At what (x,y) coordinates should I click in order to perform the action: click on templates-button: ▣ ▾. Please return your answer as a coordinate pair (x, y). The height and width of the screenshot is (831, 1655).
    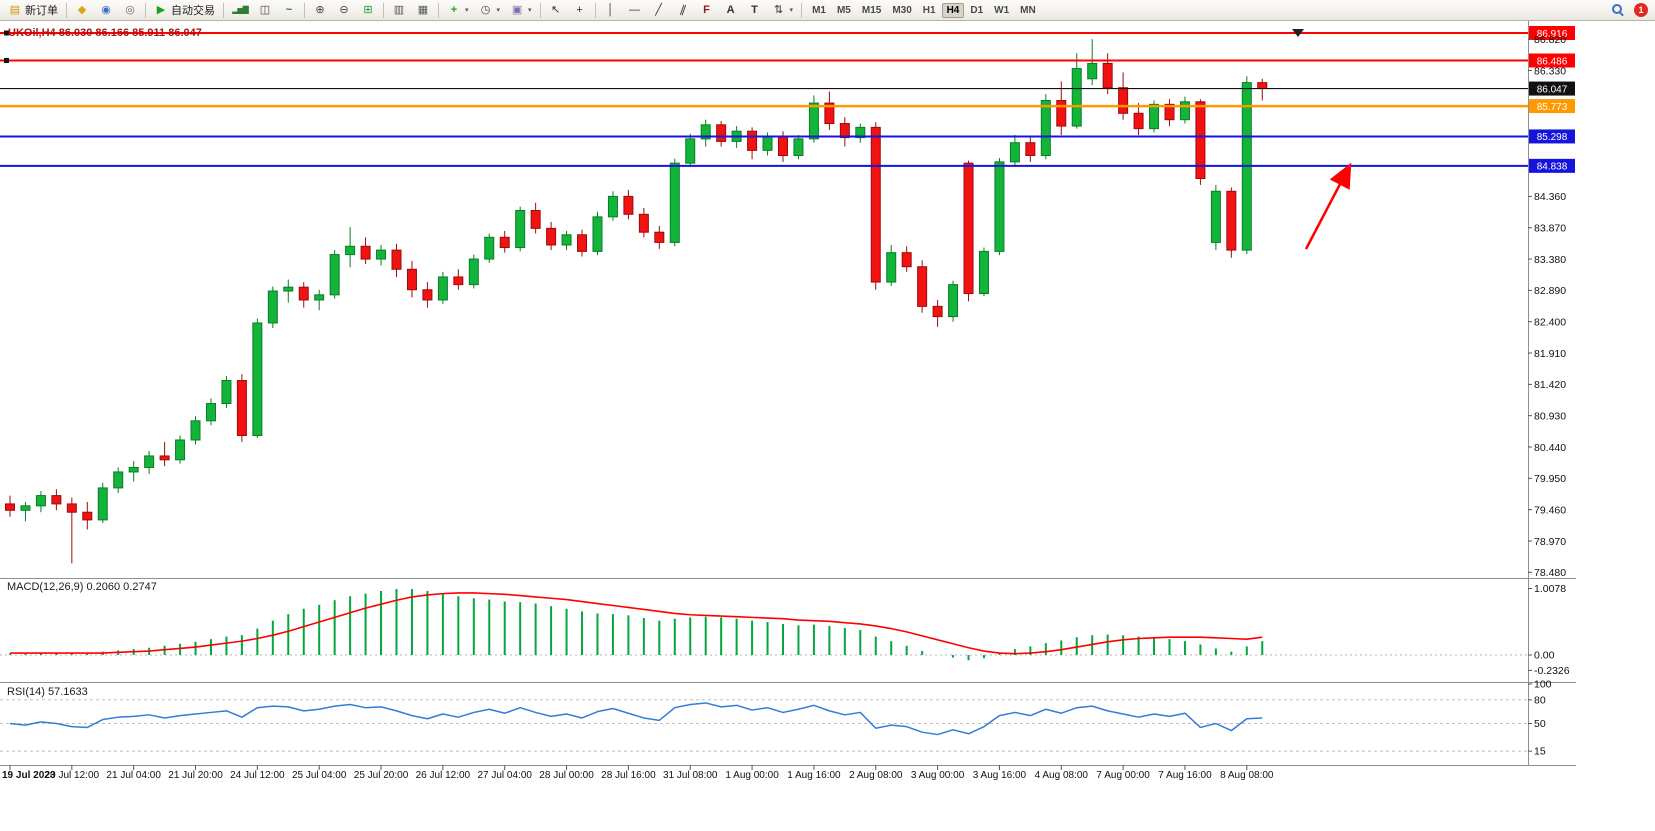
    Looking at the image, I should click on (521, 10).